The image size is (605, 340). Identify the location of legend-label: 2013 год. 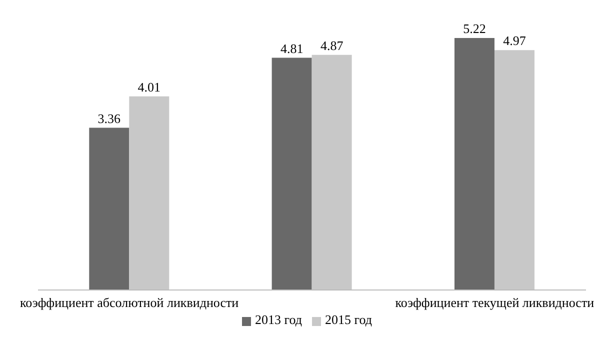
(278, 319).